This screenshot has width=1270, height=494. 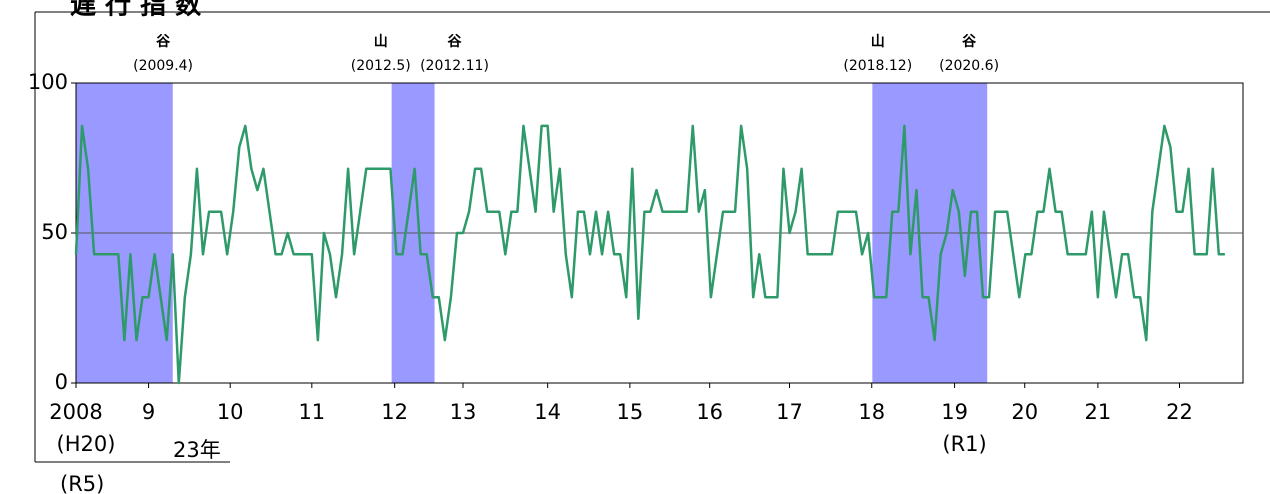 What do you see at coordinates (148, 412) in the screenshot?
I see `x-tick-label: 9` at bounding box center [148, 412].